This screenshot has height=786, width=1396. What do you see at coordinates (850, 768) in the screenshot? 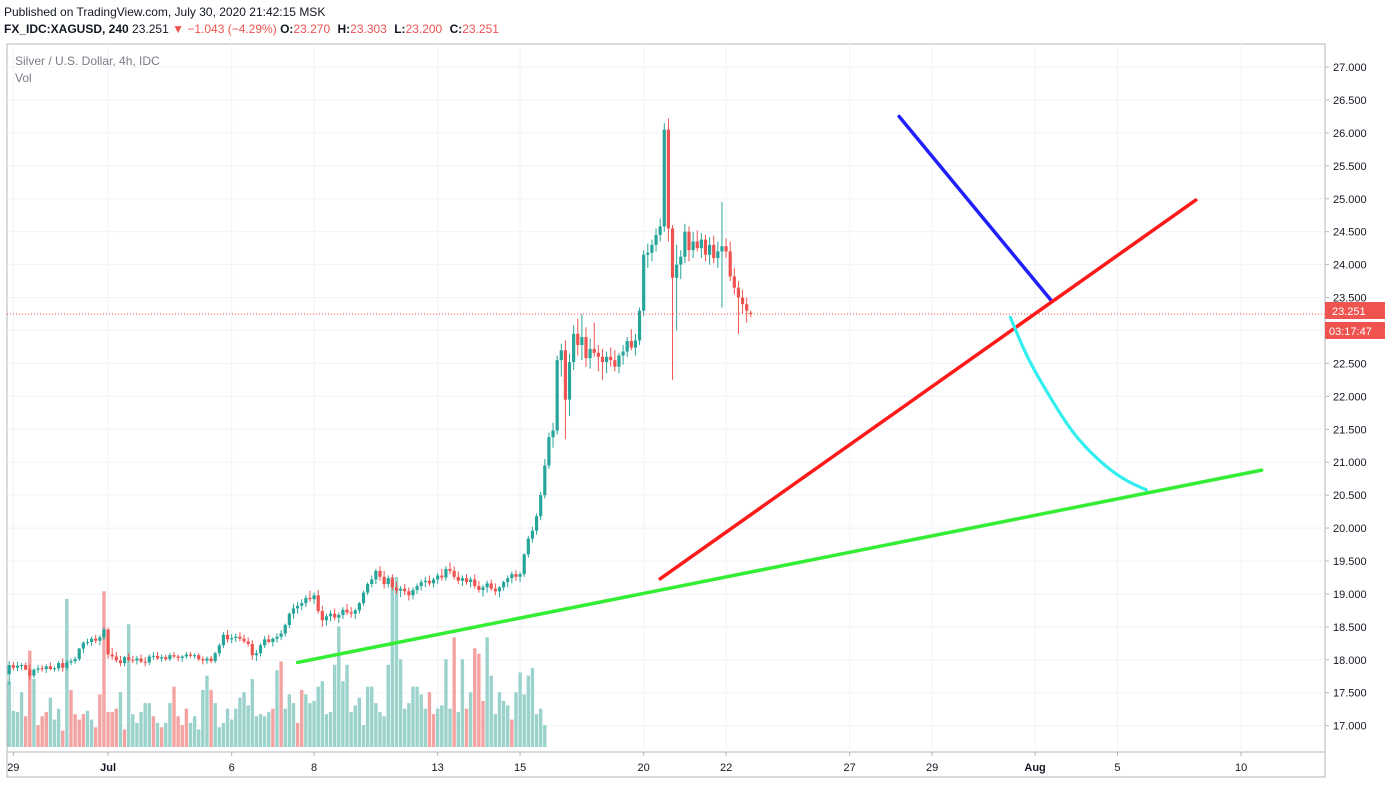
I see `time-tick-label: 27` at bounding box center [850, 768].